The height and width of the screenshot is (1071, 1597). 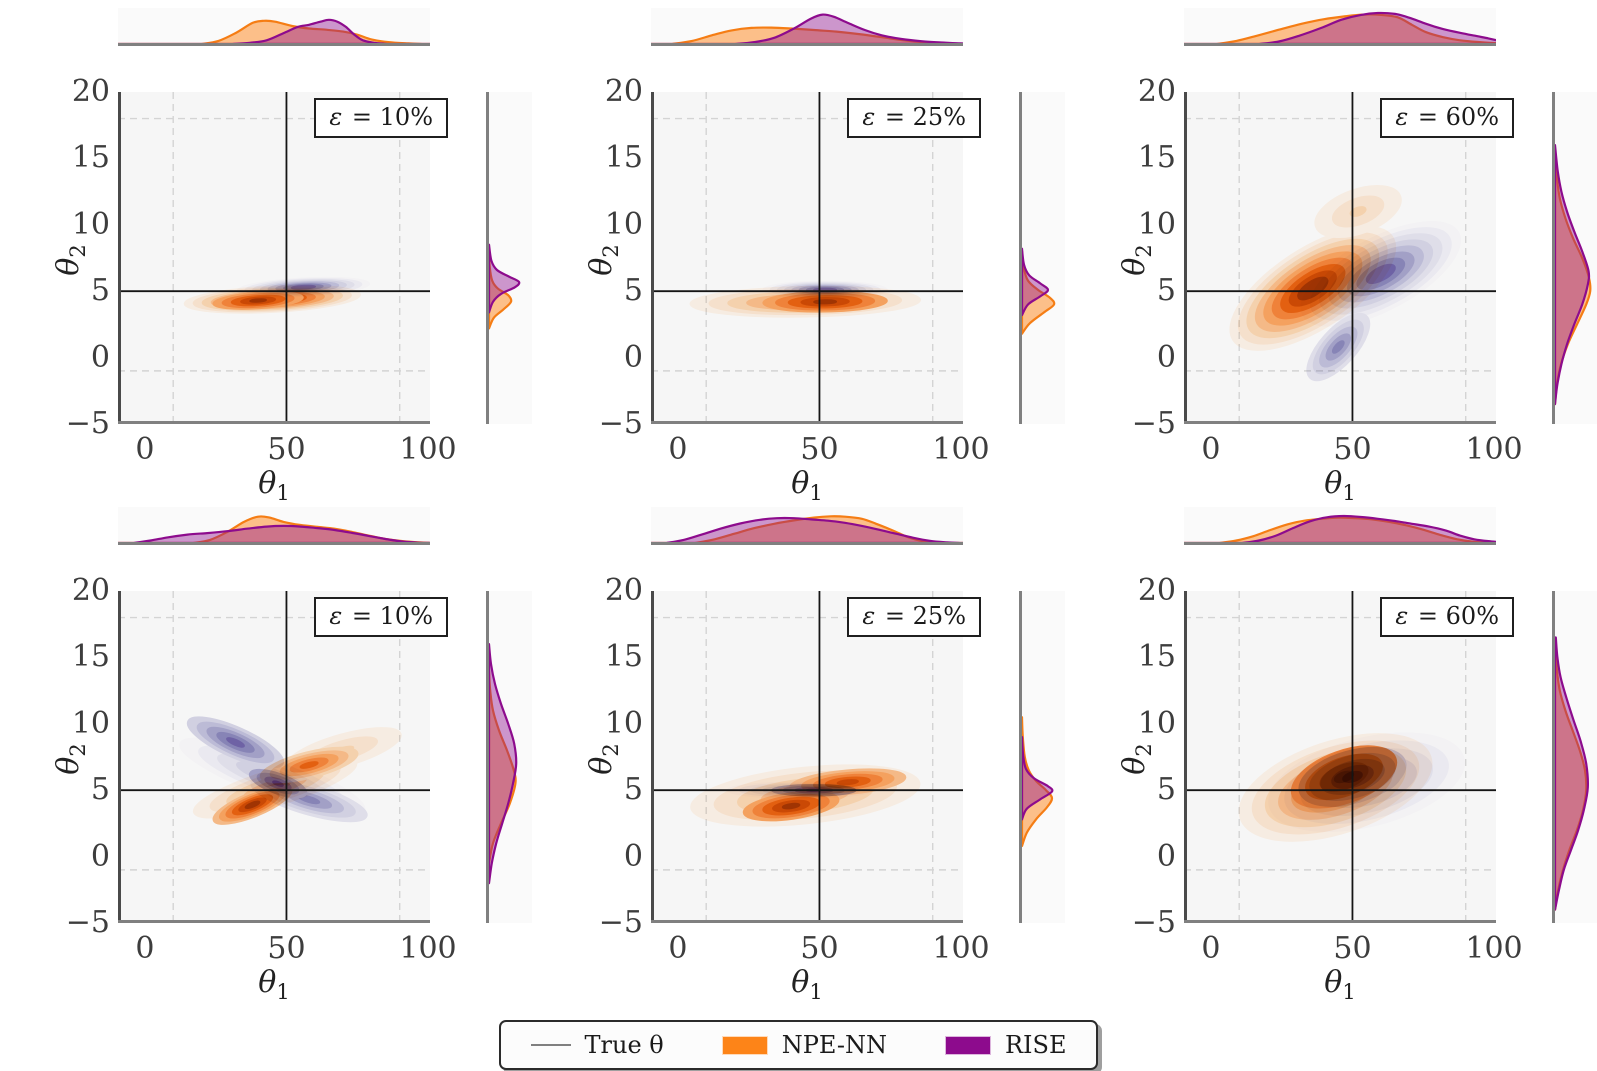 I want to click on joint-panel-1: 20 15 10 5 0 −5 0 50 100 θ1 θ2 ε = 10%, so click(x=285, y=256).